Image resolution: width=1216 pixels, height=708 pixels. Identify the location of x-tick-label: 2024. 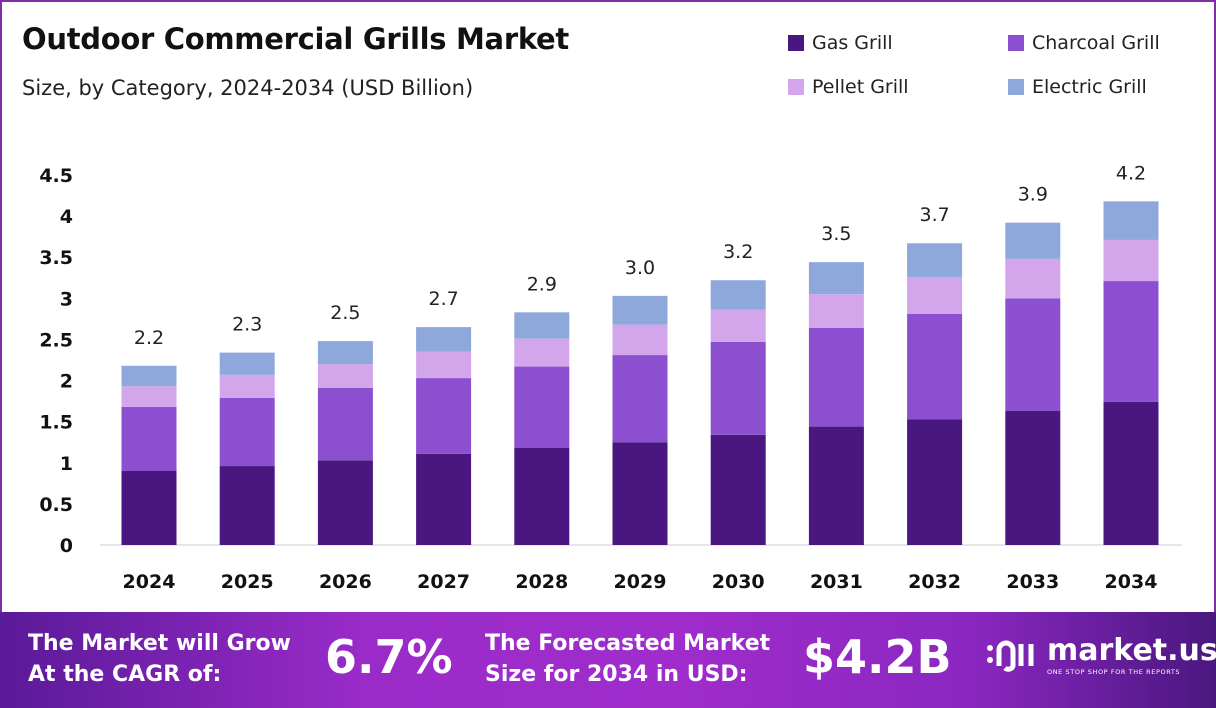
(149, 582).